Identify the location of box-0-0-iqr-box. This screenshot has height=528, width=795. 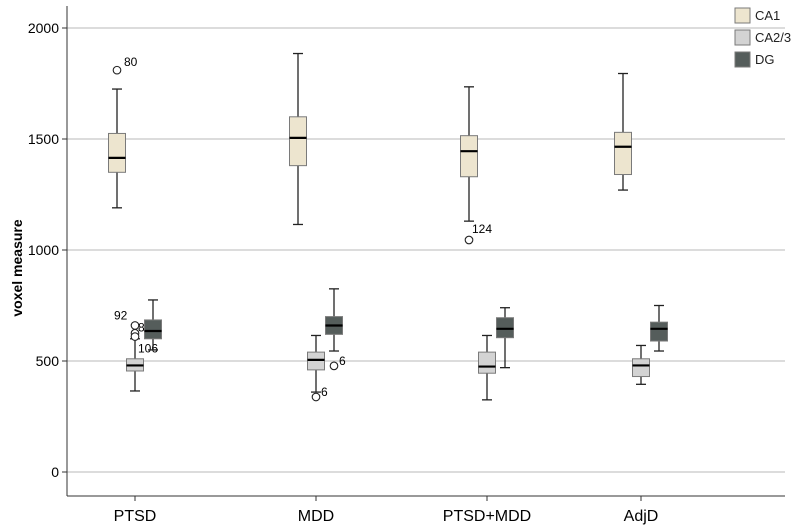
(117, 152).